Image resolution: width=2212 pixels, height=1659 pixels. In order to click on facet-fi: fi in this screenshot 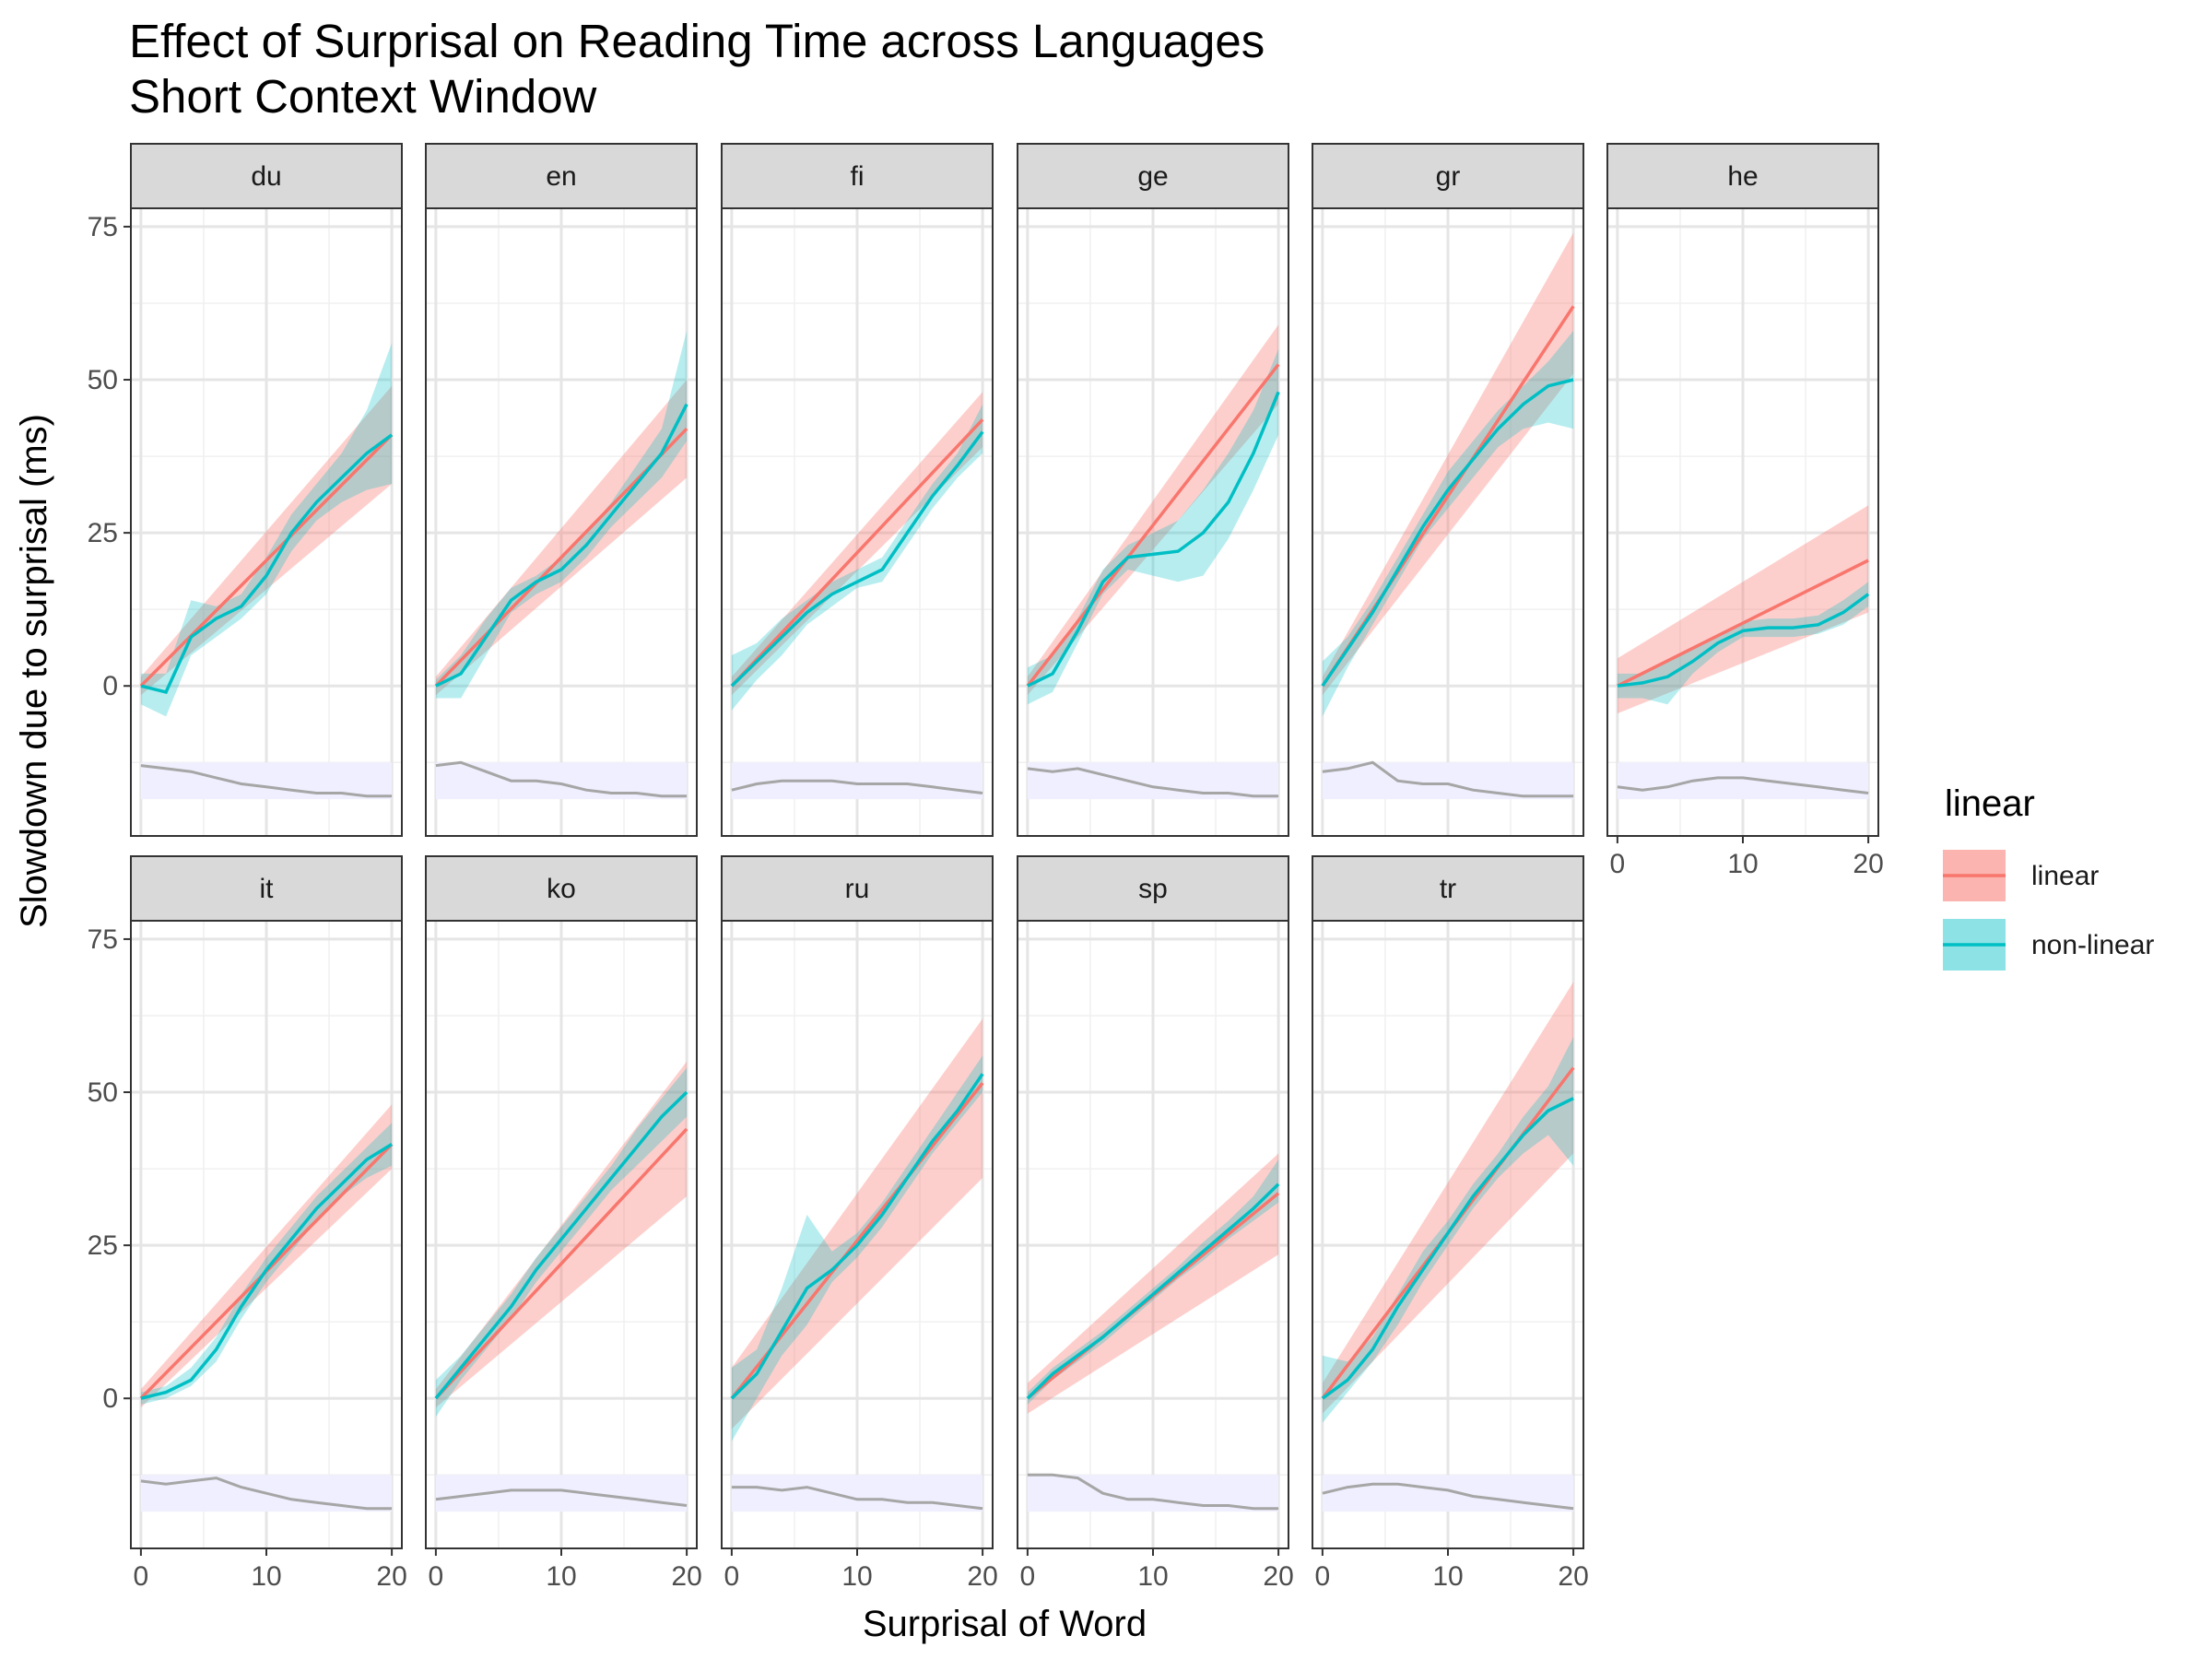, I will do `click(857, 490)`.